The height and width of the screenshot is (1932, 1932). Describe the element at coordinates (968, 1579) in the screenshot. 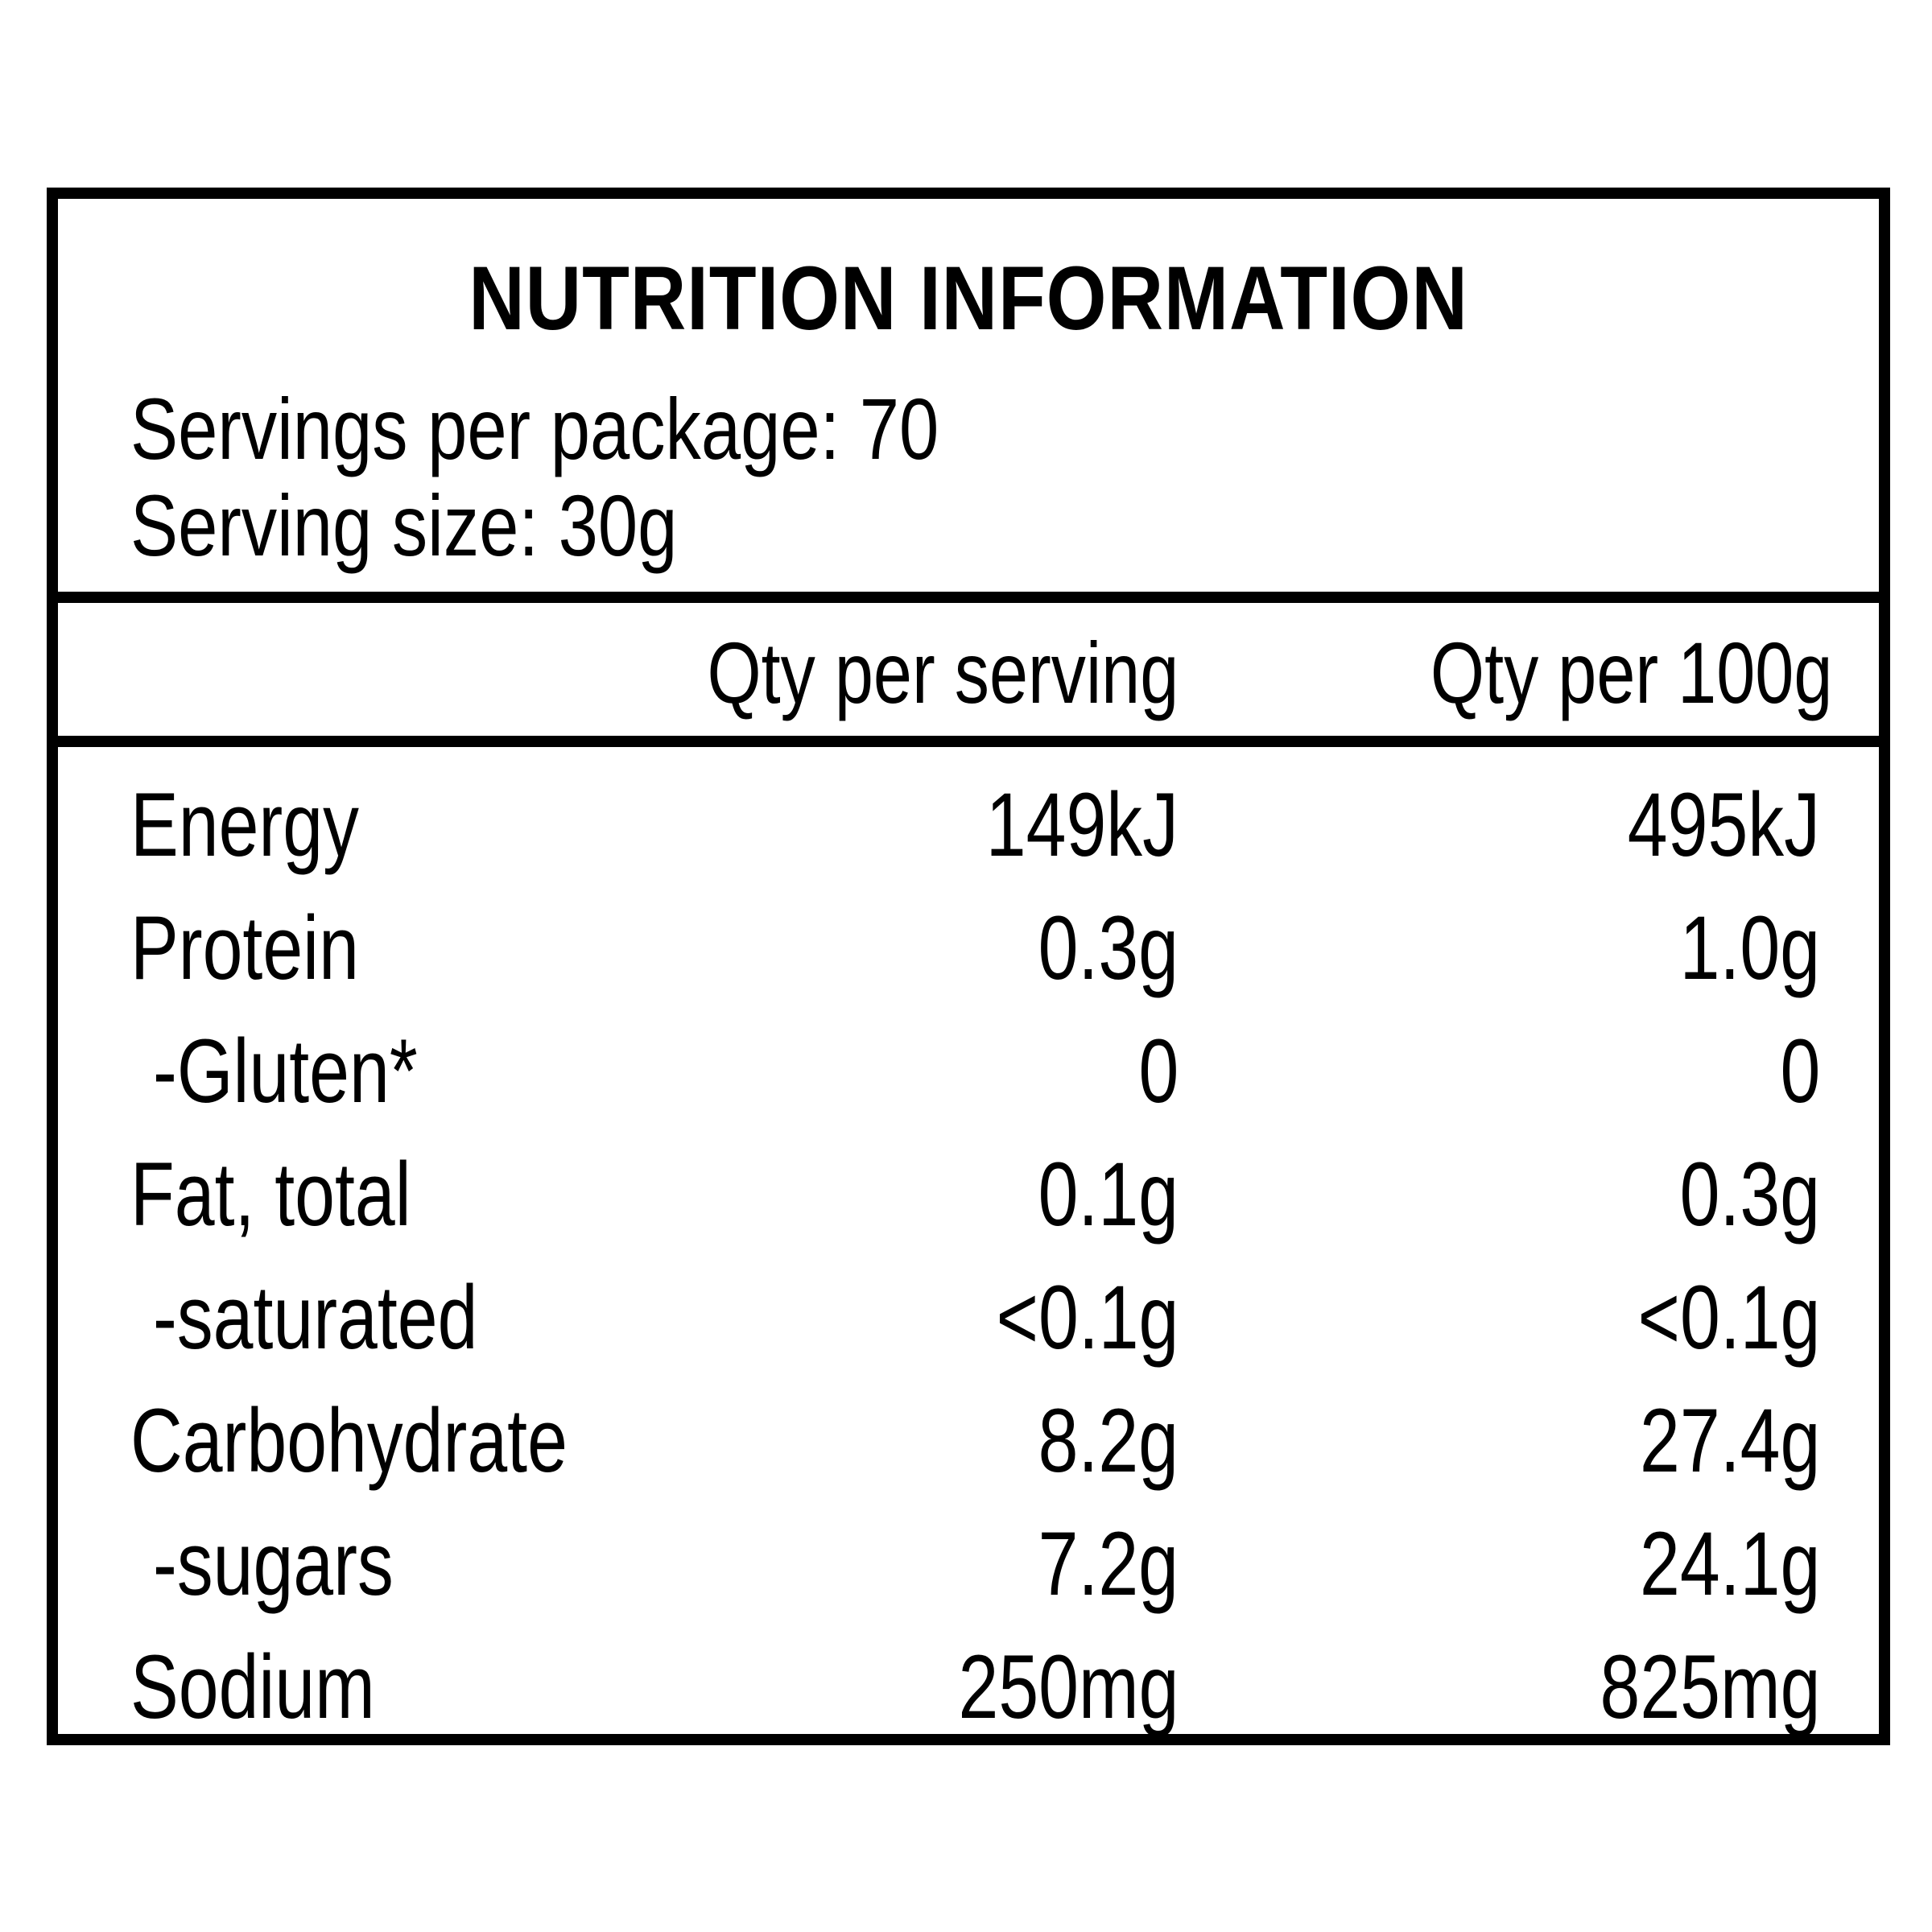

I see `table-row: -sugars 7.2g 24.1g` at that location.